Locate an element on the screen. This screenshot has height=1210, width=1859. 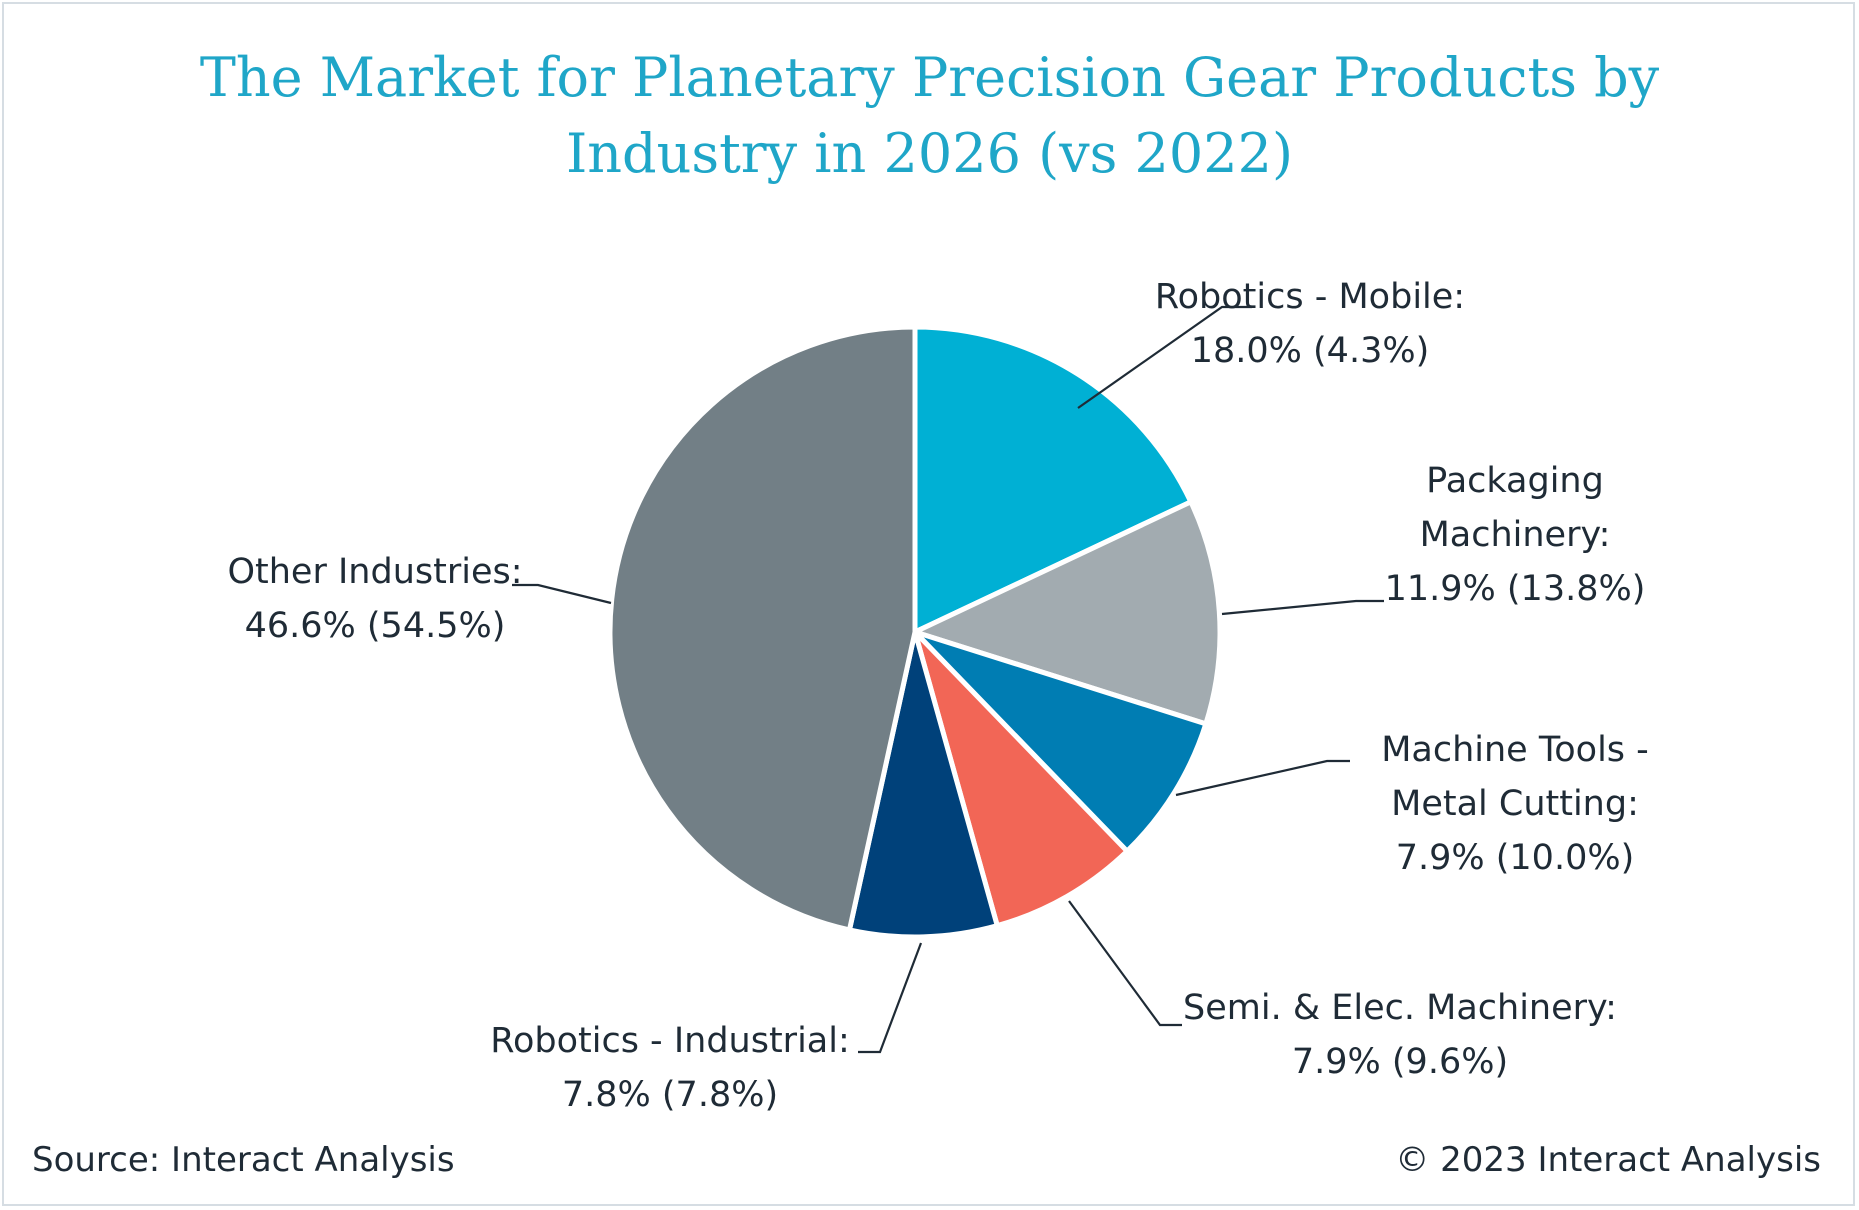
slice-label-line: 46.6% (54.5%) is located at coordinates (375, 626).